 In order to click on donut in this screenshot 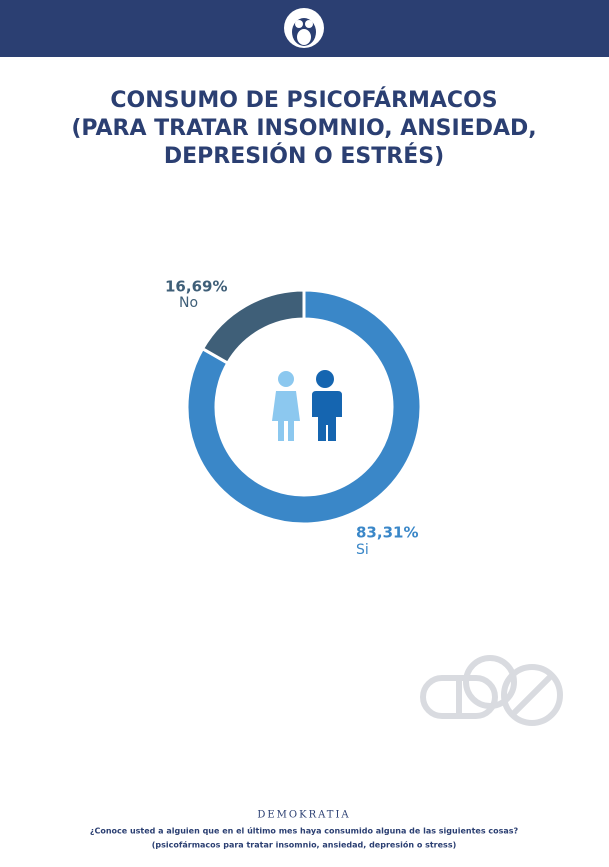, I will do `click(304, 407)`.